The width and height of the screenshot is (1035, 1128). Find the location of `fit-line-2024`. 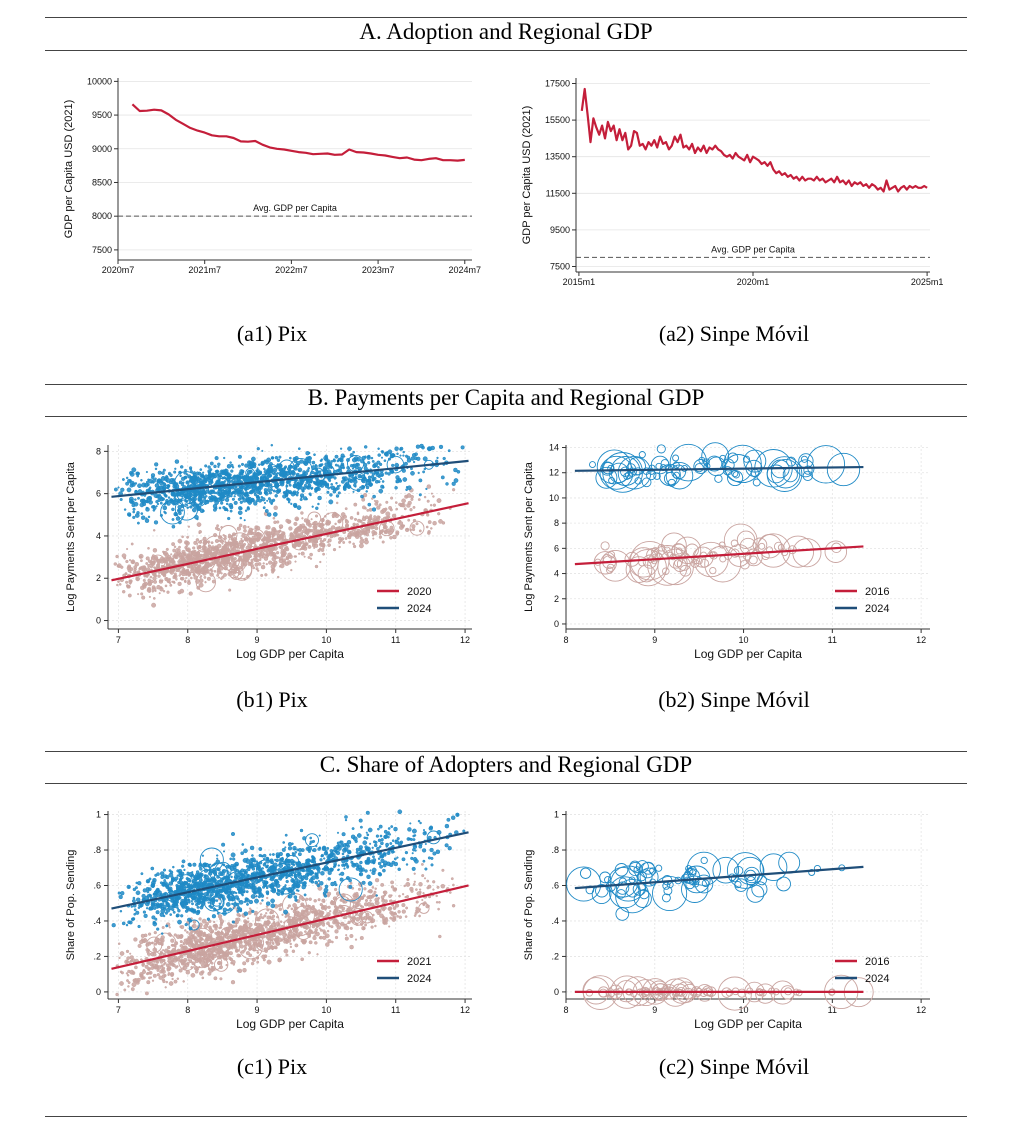

fit-line-2024 is located at coordinates (290, 478).